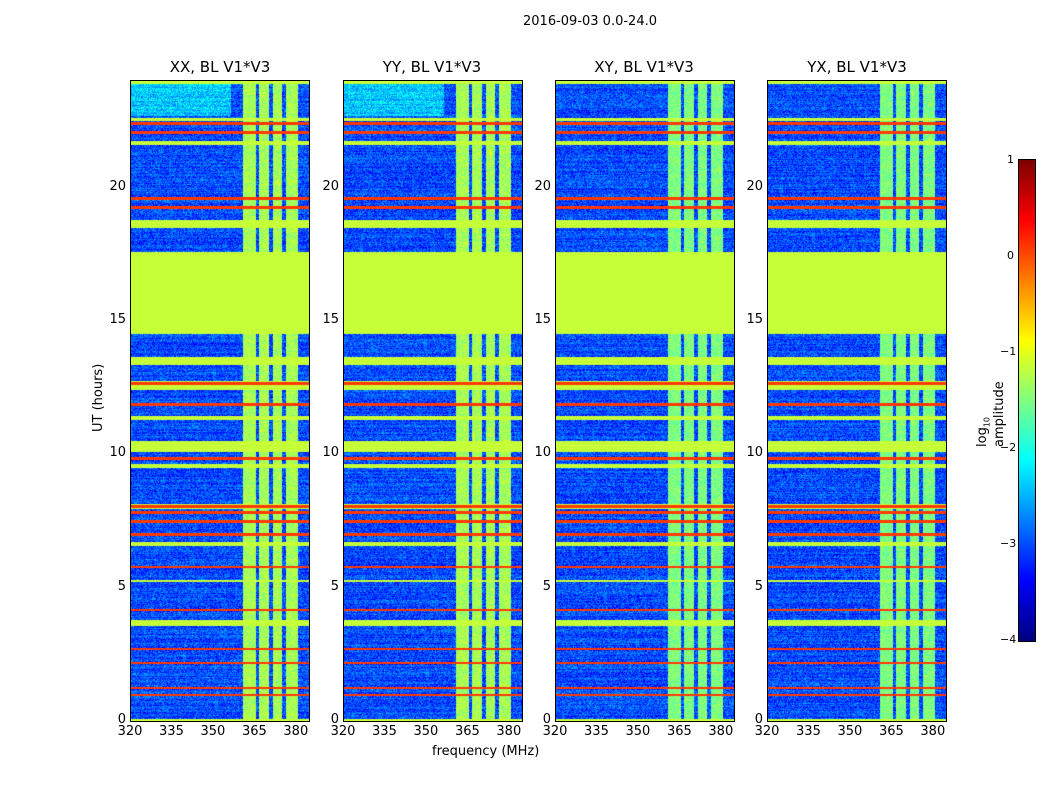 The width and height of the screenshot is (1050, 800). I want to click on panel-title-yy: YY, BL V1*V3, so click(432, 67).